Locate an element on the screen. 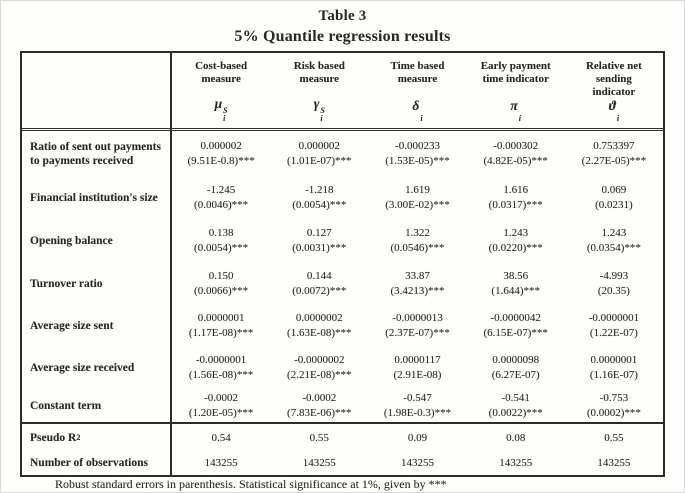  standard-error: (0.0002)*** is located at coordinates (613, 412).